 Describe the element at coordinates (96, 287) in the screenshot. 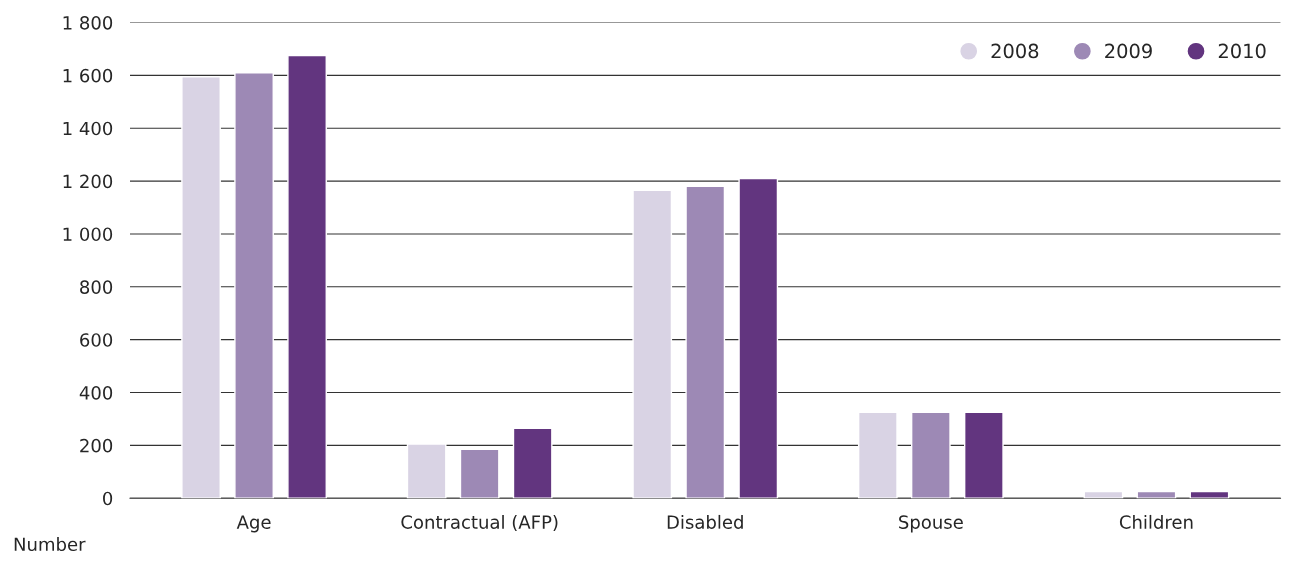

I see `y-tick-label: 800` at that location.